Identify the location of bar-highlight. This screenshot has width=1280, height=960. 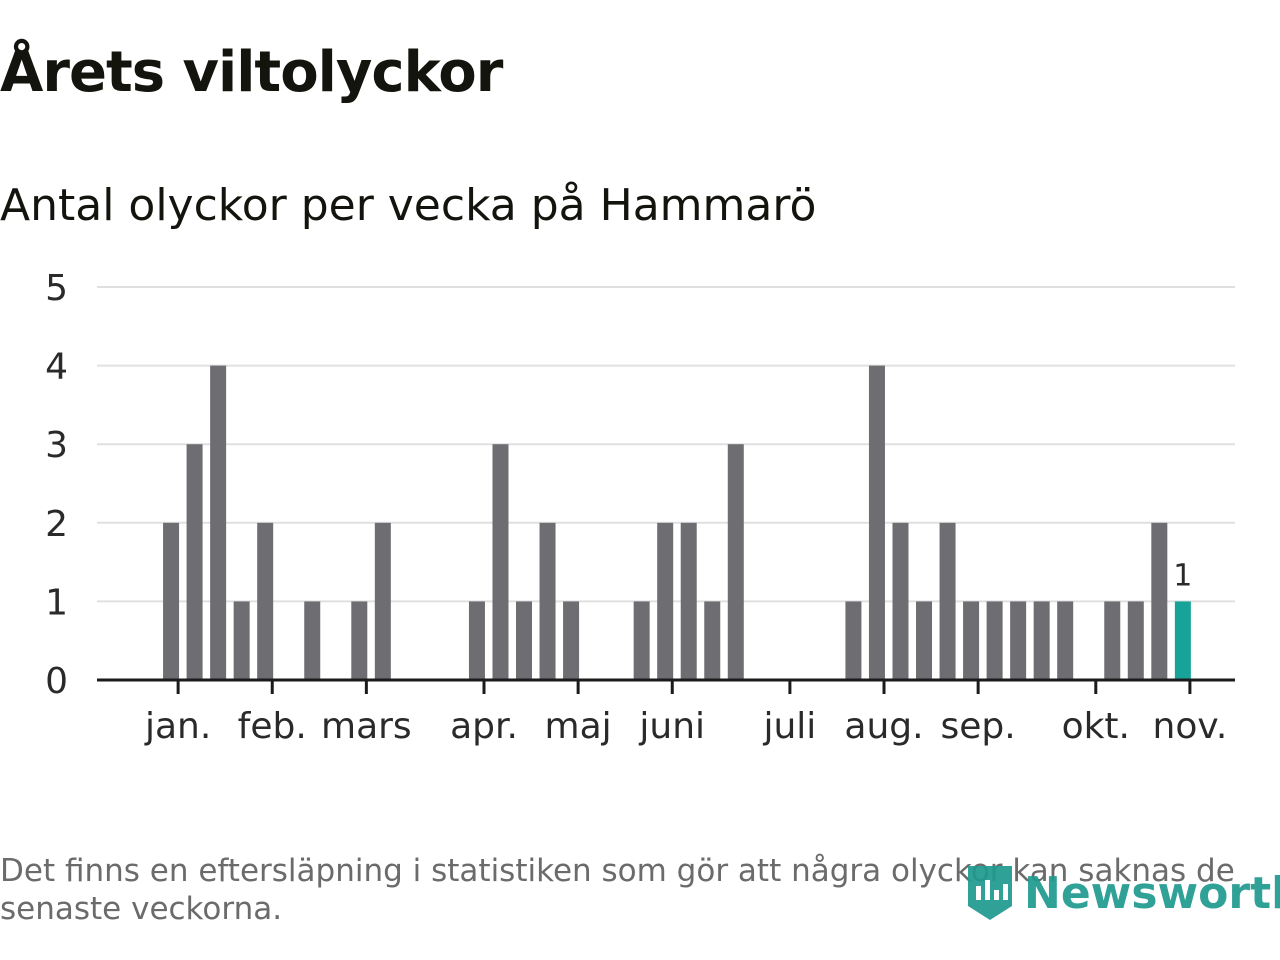
(1182, 640).